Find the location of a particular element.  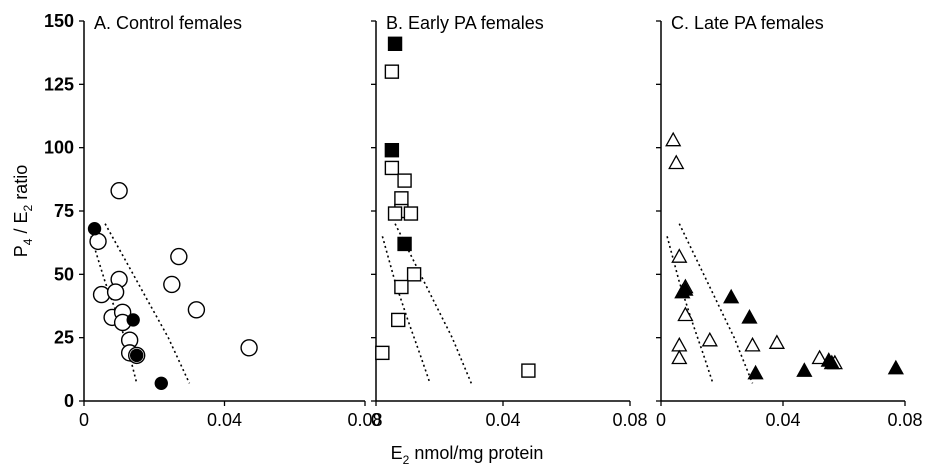

y-tick-label: 0 is located at coordinates (69, 401).